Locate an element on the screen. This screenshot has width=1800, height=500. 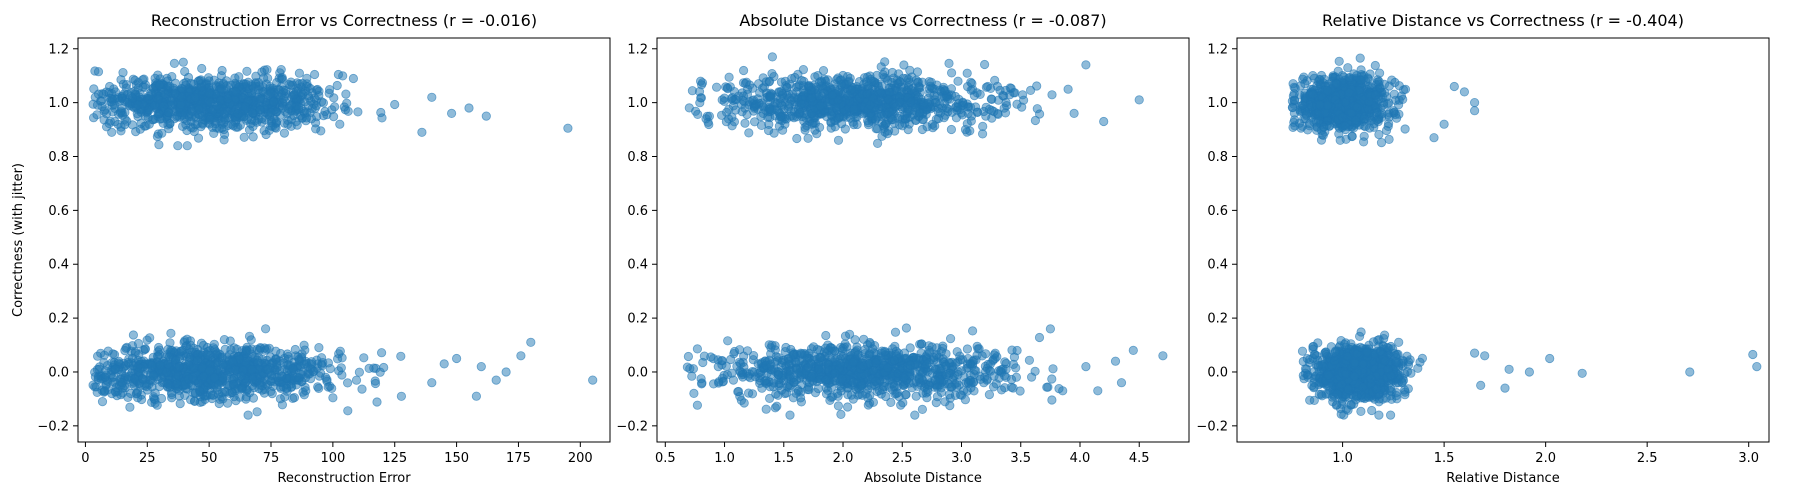
y-tick-label: 0.2 is located at coordinates (637, 319).